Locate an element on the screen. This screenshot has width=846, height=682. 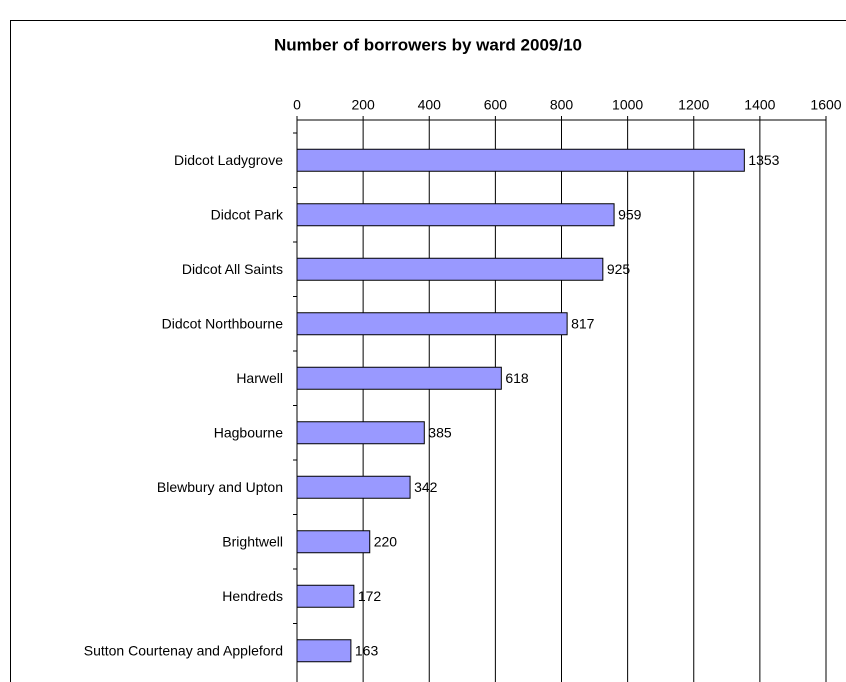
data-label: 1353 is located at coordinates (763, 160).